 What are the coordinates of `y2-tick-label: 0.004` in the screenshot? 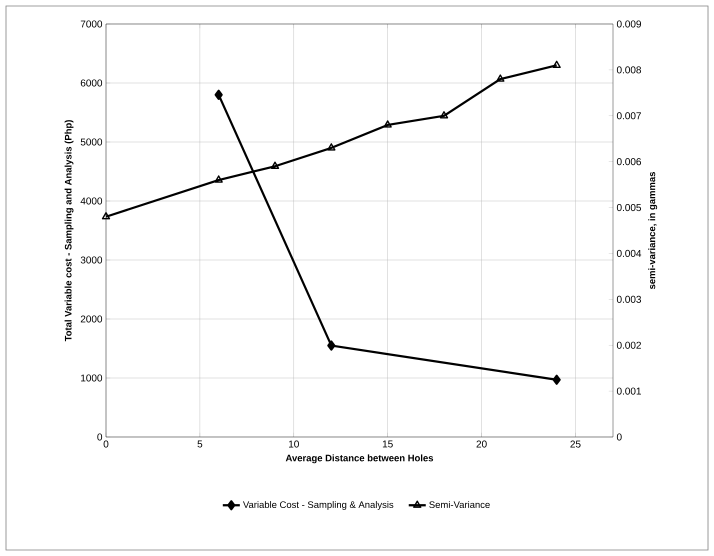 It's located at (629, 253).